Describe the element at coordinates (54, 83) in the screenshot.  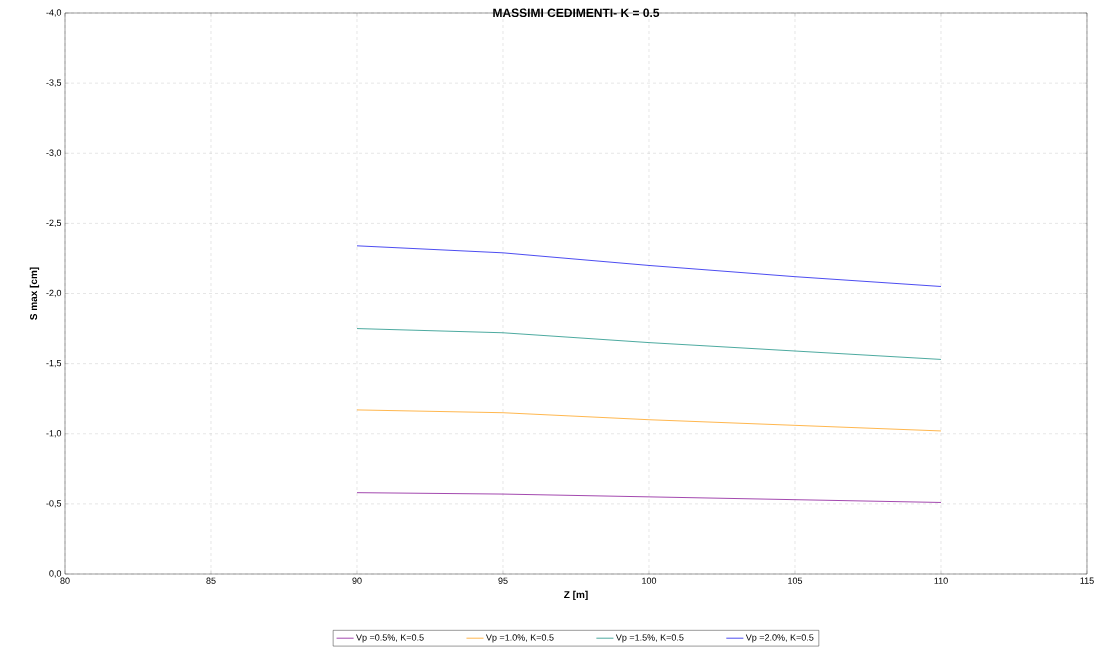
I see `y-tick-label: -3,5` at that location.